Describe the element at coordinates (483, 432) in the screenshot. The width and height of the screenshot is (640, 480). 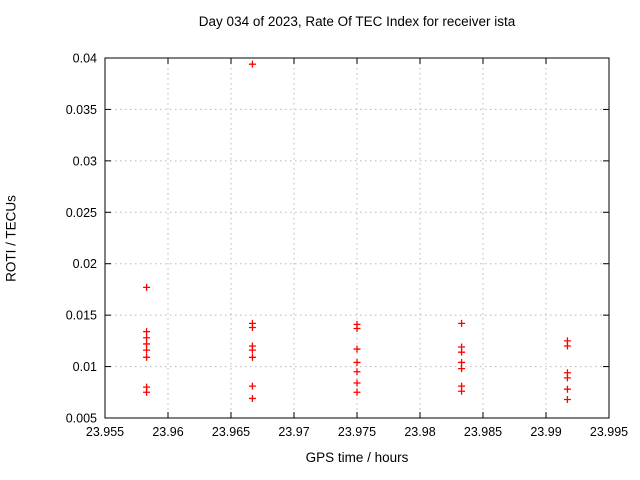
I see `x-tick-label: 23.985` at that location.